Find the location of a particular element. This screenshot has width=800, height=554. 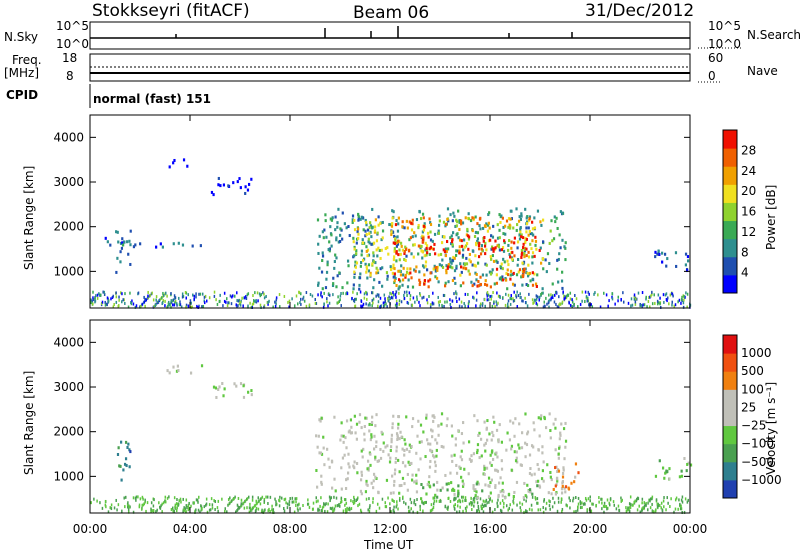

colorbar-tick-label: −25 is located at coordinates (753, 426).